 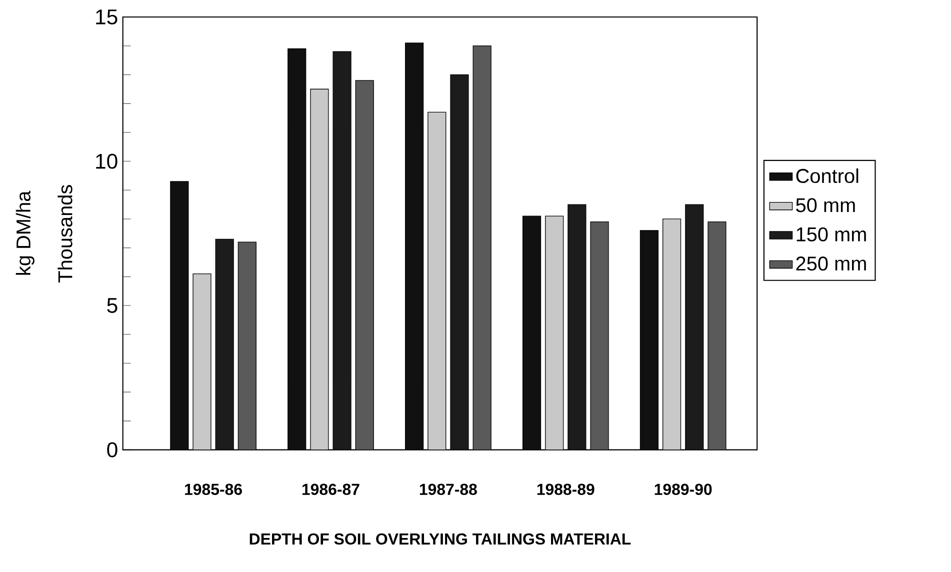 I want to click on text: Thousands, so click(x=65, y=234).